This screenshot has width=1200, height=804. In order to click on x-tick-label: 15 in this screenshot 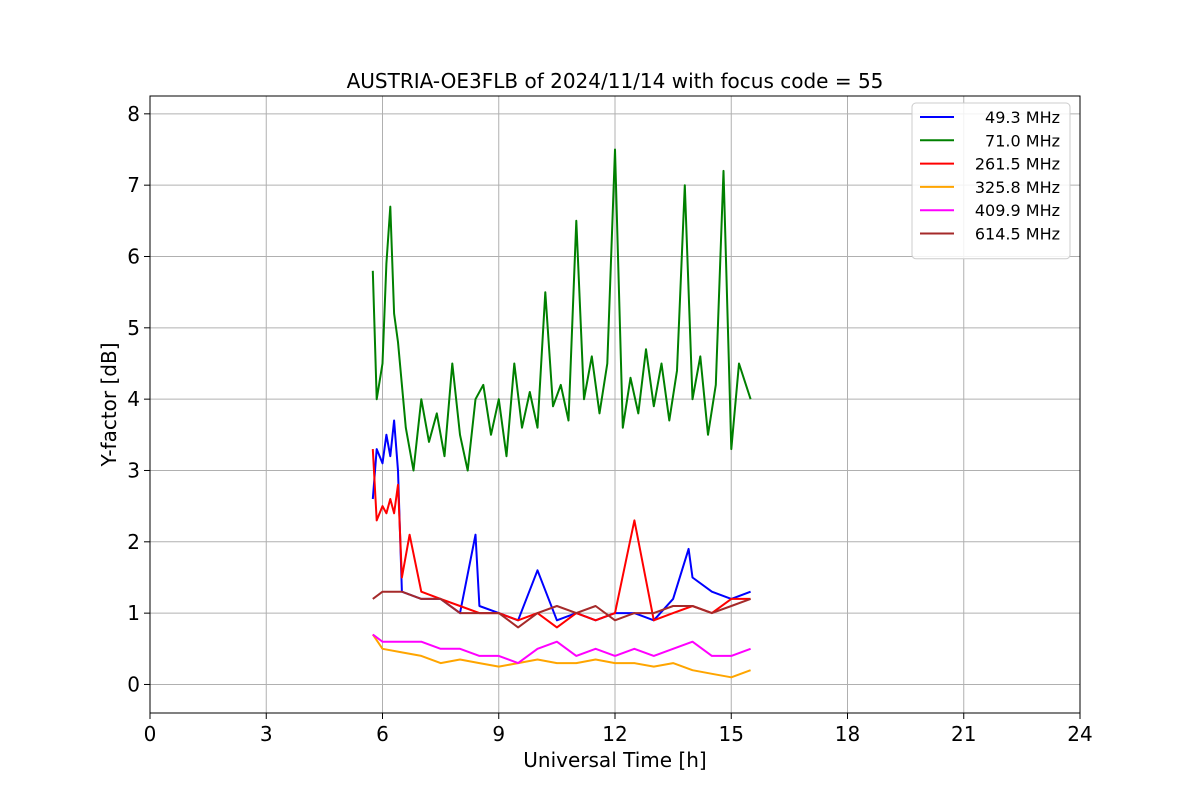, I will do `click(731, 734)`.